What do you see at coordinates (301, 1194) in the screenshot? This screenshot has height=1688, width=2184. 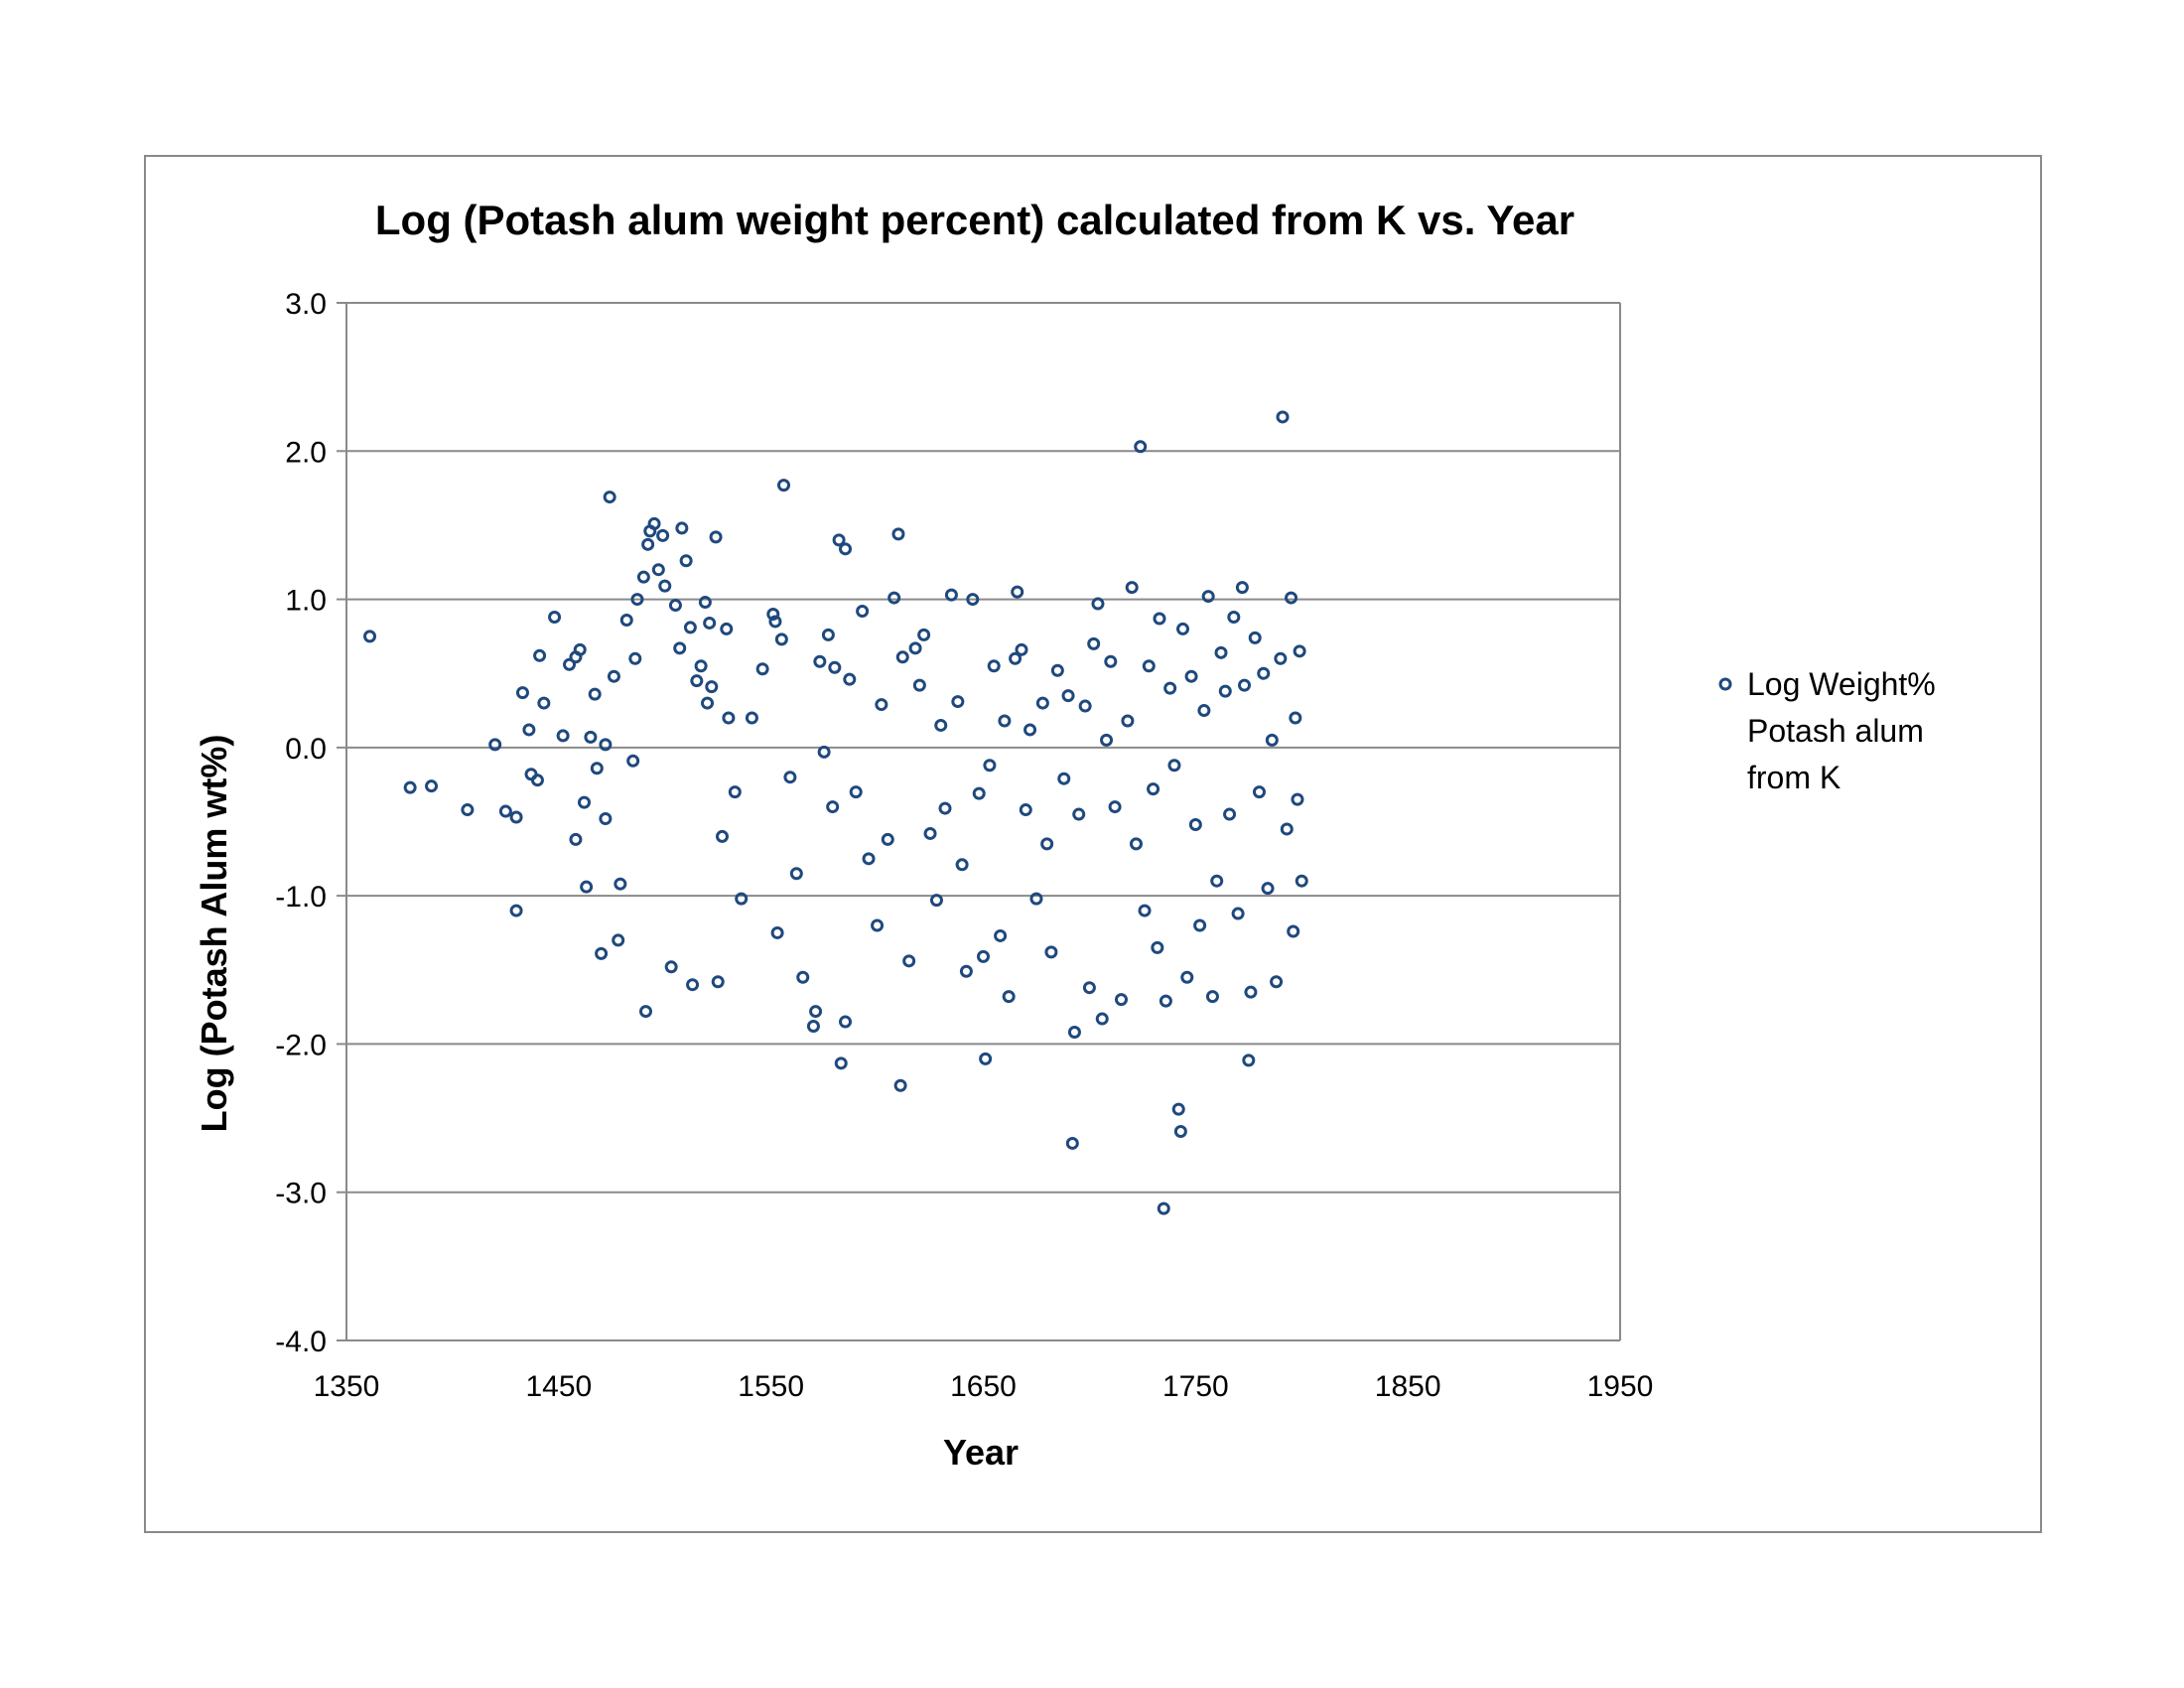 I see `y-tick-label: -3.0` at bounding box center [301, 1194].